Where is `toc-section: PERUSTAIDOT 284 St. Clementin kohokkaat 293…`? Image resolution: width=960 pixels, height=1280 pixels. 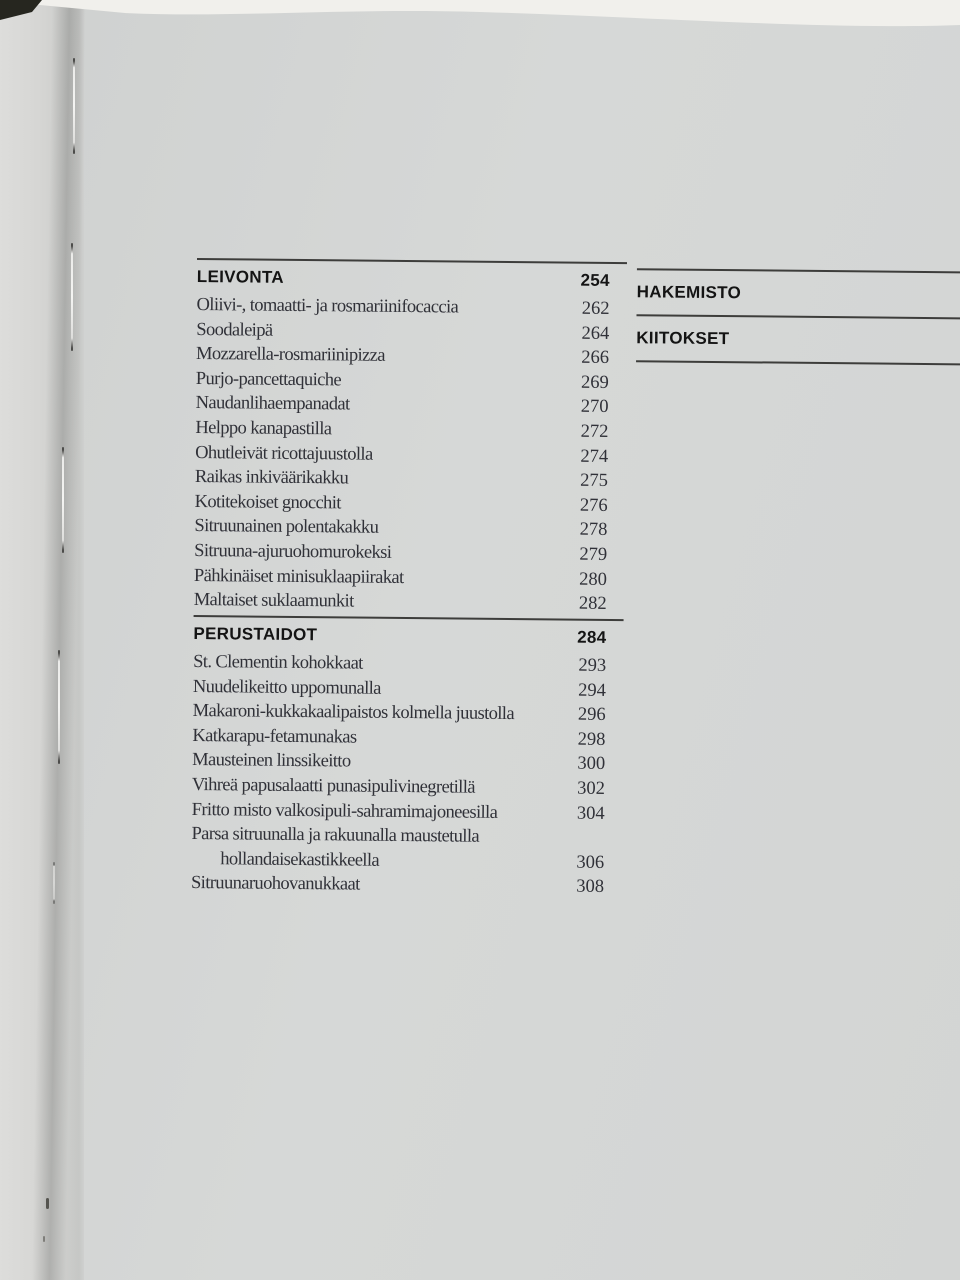 toc-section: PERUSTAIDOT 284 St. Clementin kohokkaat 293… is located at coordinates (407, 757).